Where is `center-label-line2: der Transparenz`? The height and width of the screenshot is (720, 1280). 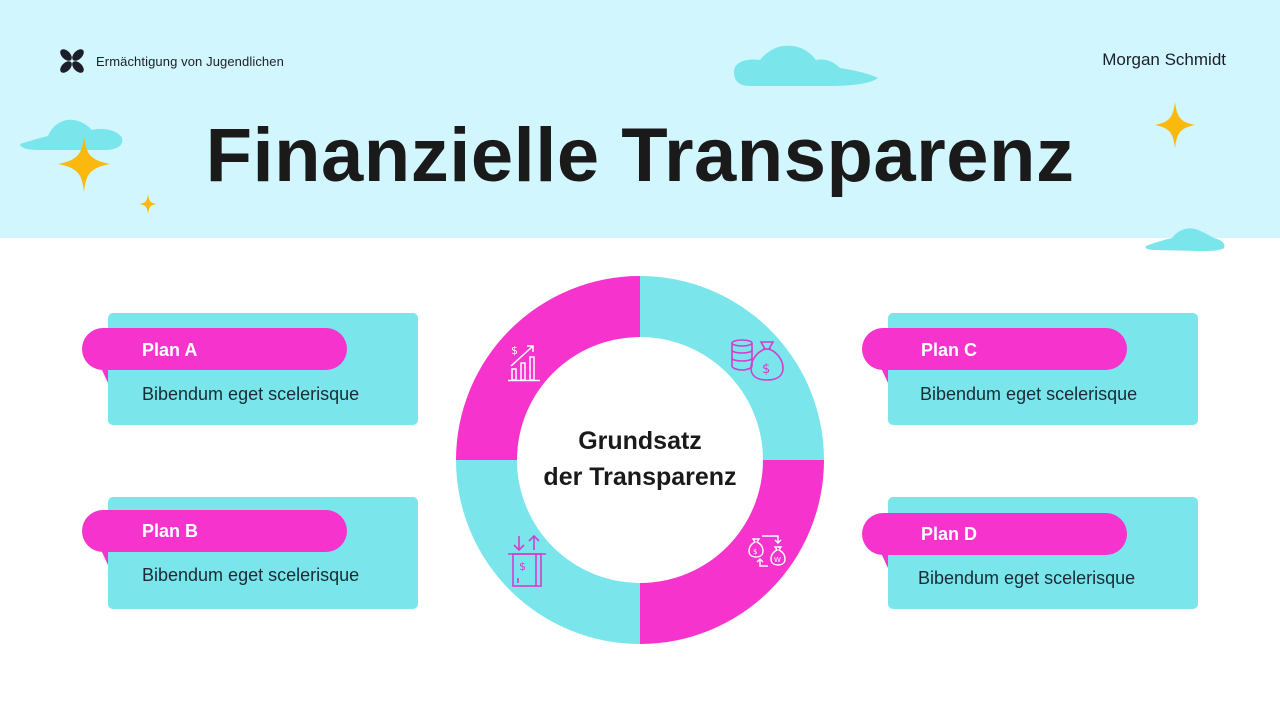 center-label-line2: der Transparenz is located at coordinates (640, 477).